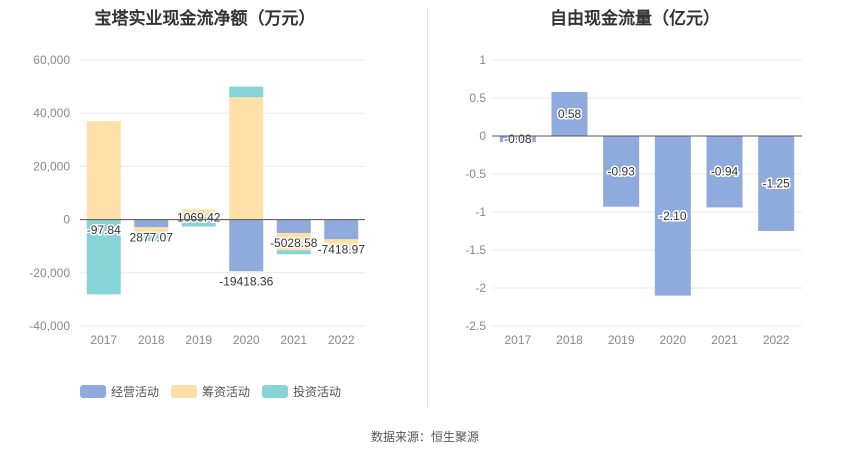  I want to click on right-x-tick-label: 2022, so click(776, 340).